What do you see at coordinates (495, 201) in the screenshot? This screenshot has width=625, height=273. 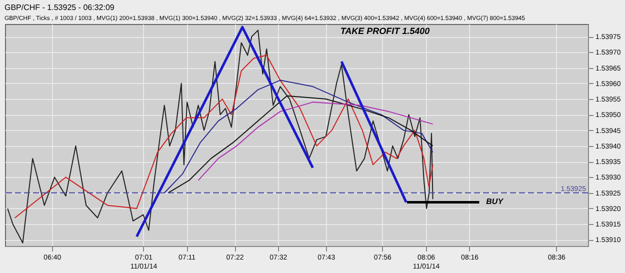 I see `annotation: BUY` at bounding box center [495, 201].